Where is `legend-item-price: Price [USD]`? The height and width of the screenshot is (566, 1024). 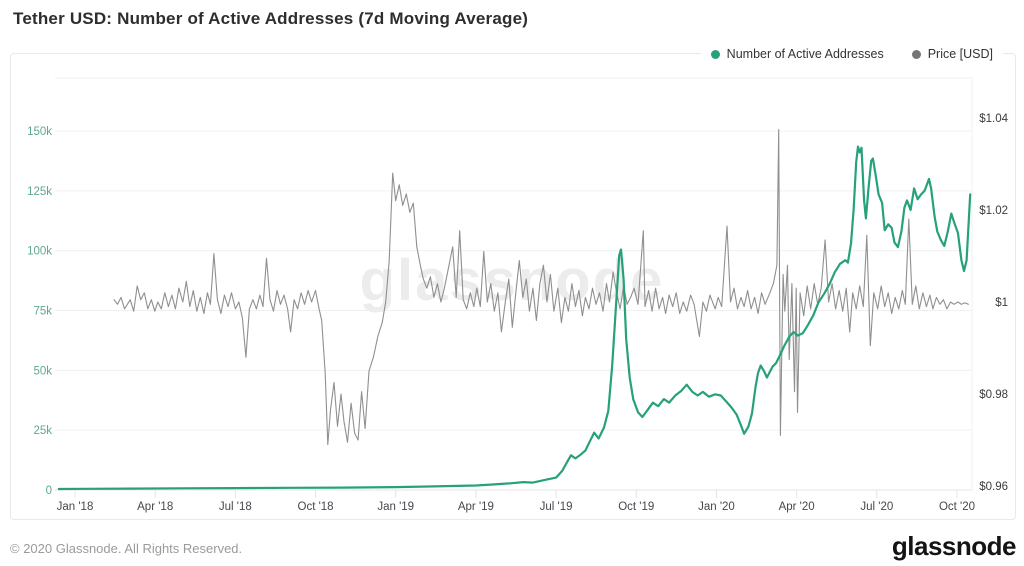 legend-item-price: Price [USD] is located at coordinates (952, 54).